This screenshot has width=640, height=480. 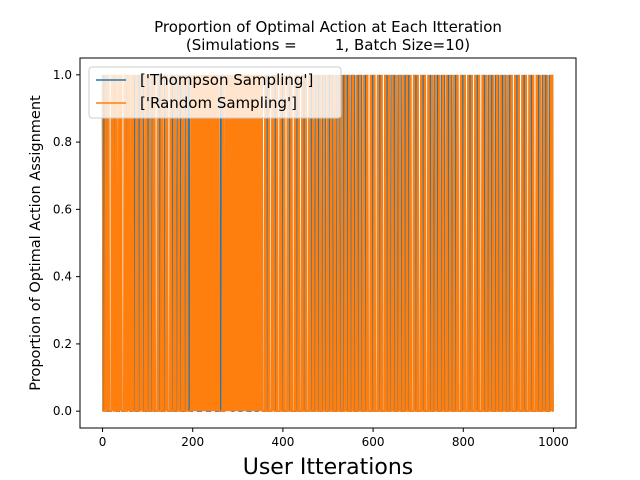 I want to click on x-tick-label: 1000, so click(x=553, y=442).